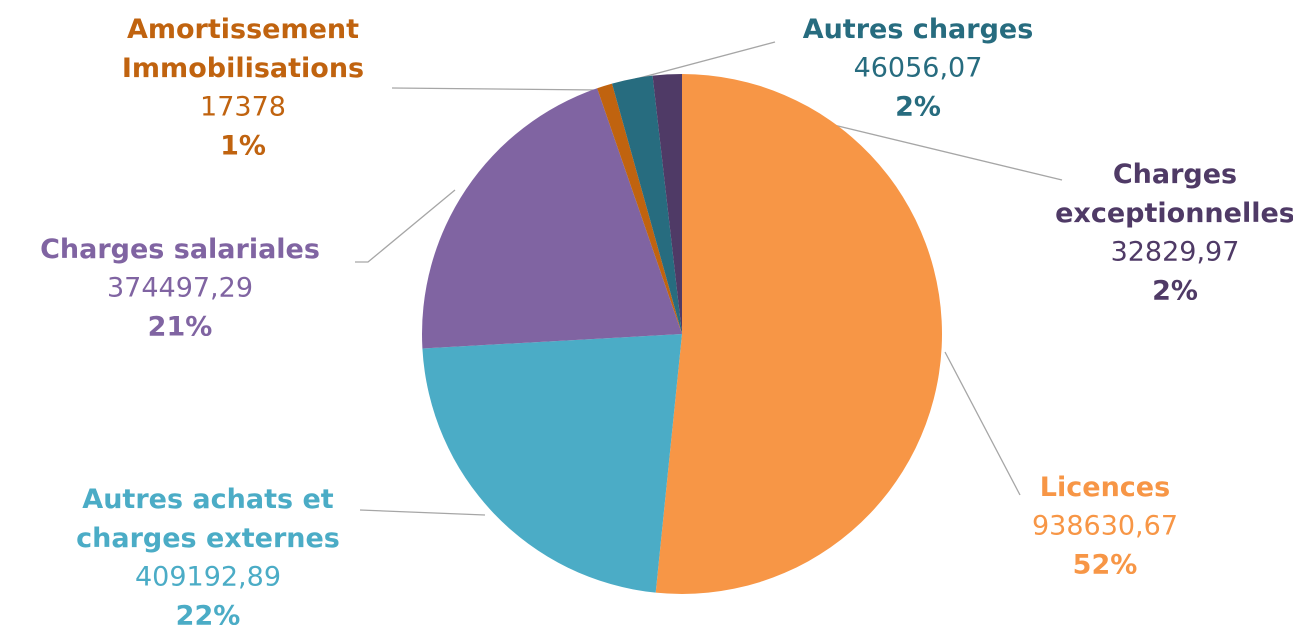 The image size is (1293, 632). What do you see at coordinates (180, 288) in the screenshot?
I see `value-label: 374497,29` at bounding box center [180, 288].